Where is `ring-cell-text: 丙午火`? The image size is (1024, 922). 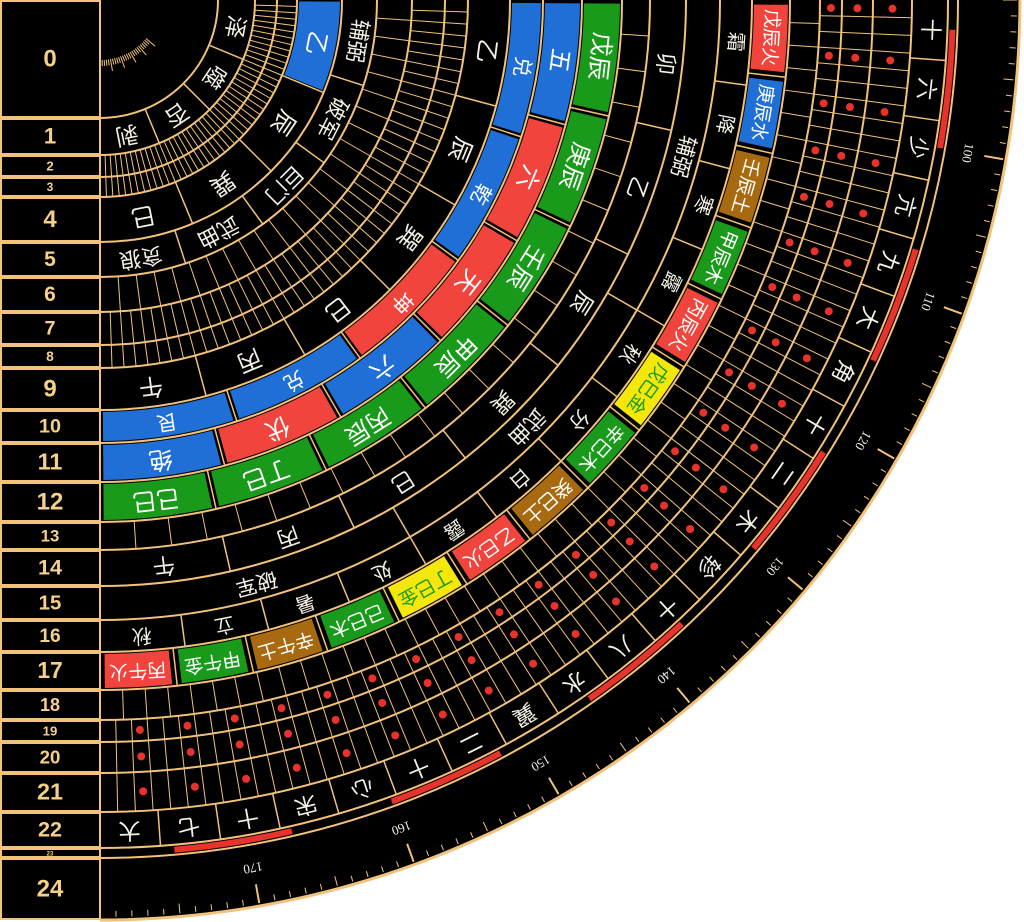 ring-cell-text: 丙午火 is located at coordinates (138, 670).